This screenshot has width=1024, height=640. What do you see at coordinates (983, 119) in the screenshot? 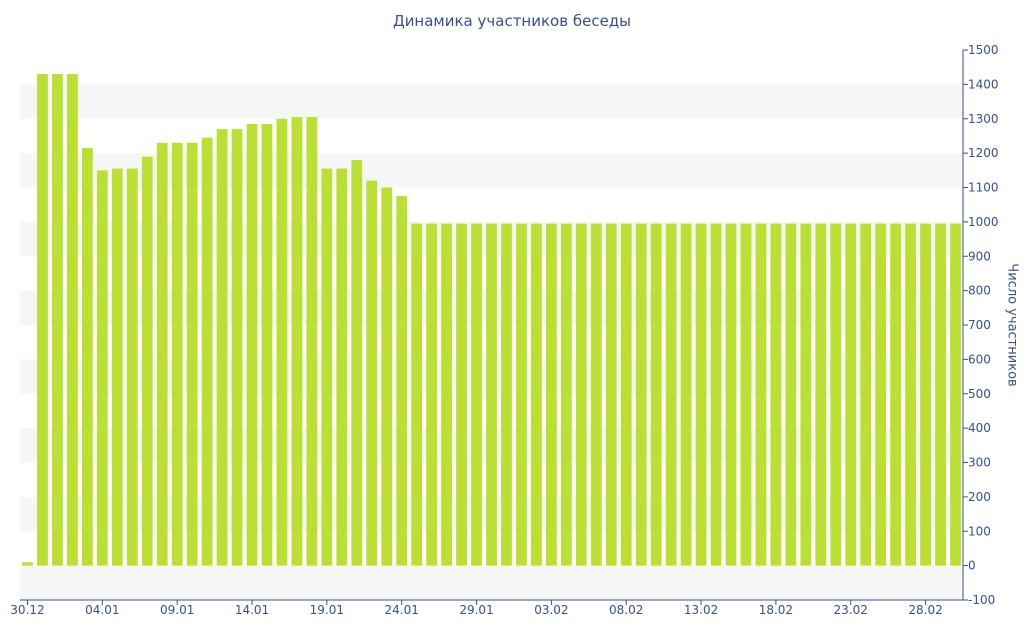
I see `y-tick-label: 1300` at bounding box center [983, 119].